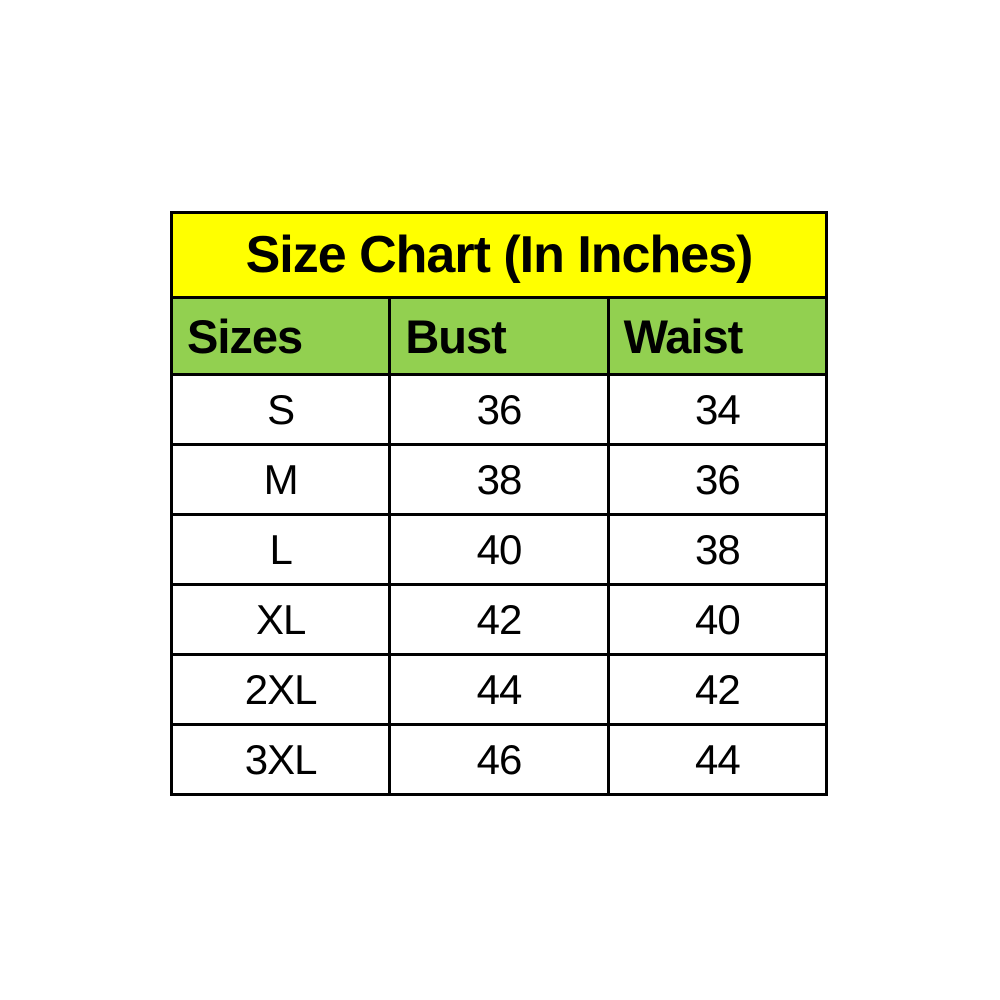  I want to click on table-row-s: S 36 34, so click(499, 409).